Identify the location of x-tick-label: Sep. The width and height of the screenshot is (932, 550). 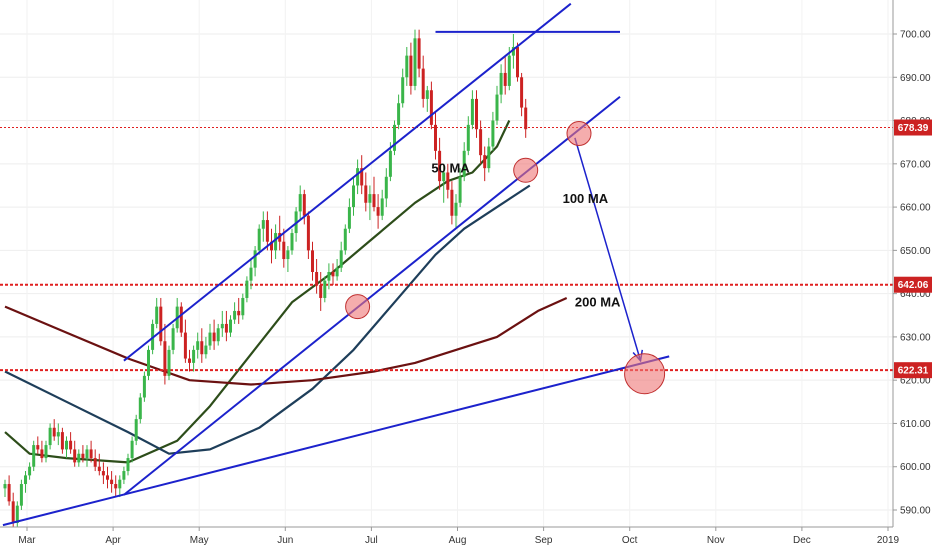
(544, 540).